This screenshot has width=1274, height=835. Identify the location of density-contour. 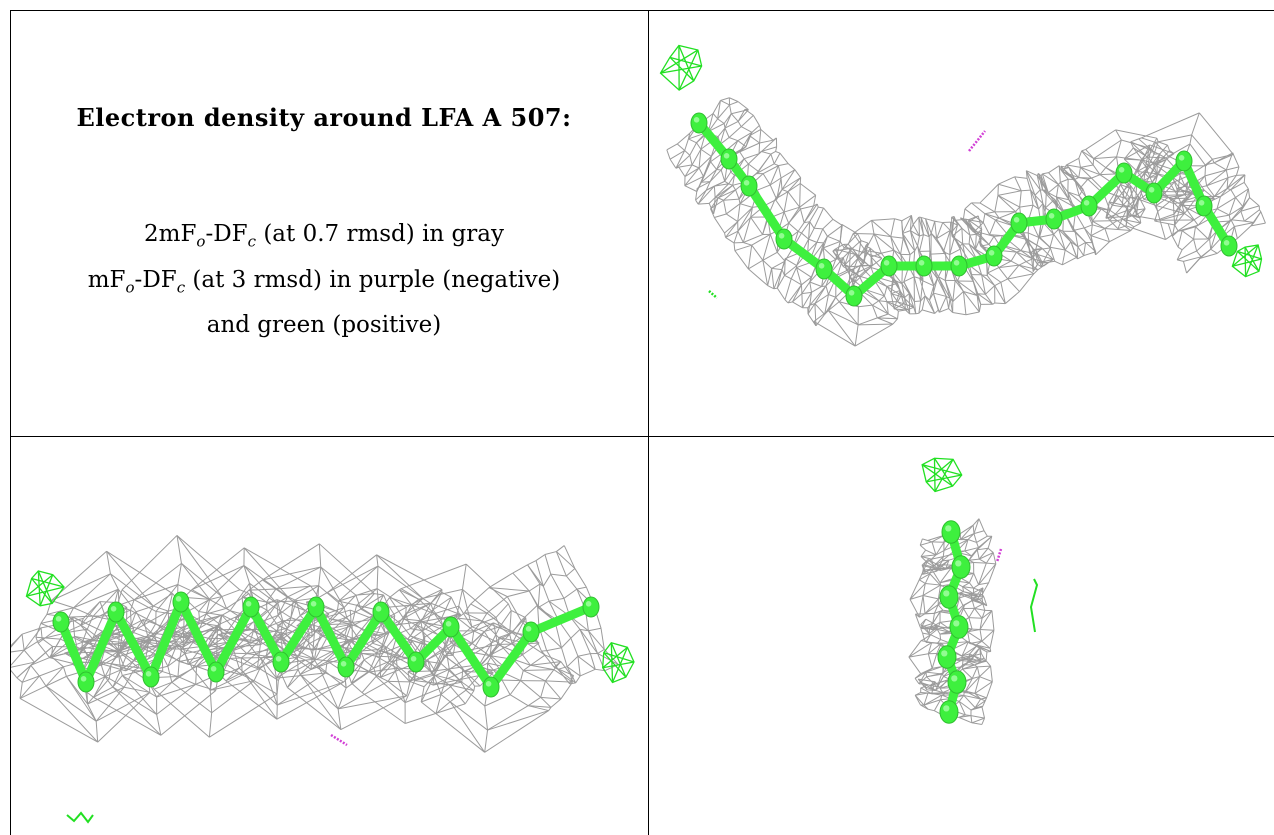
(681, 67).